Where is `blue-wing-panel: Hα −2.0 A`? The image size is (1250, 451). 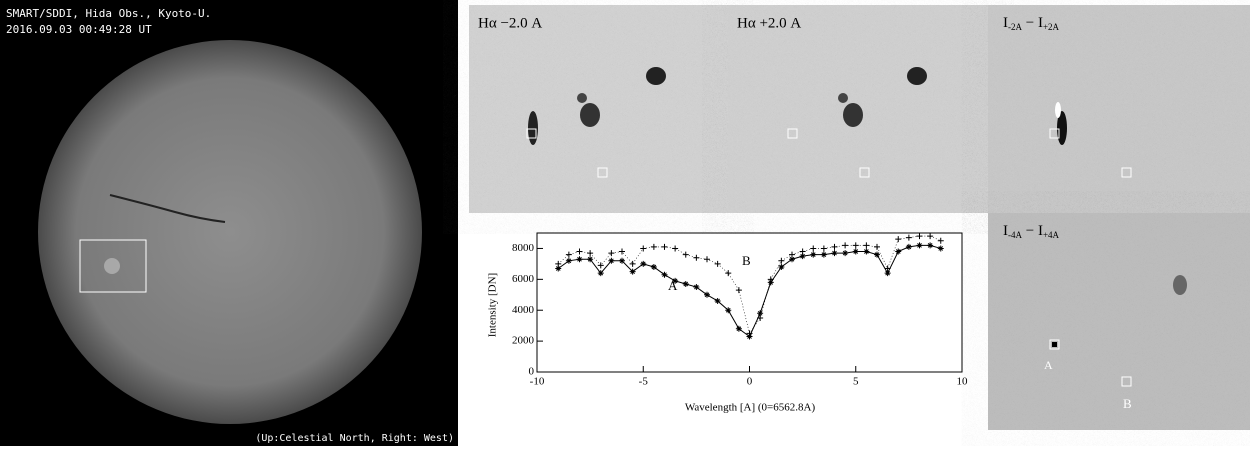 blue-wing-panel: Hα −2.0 A is located at coordinates (598, 109).